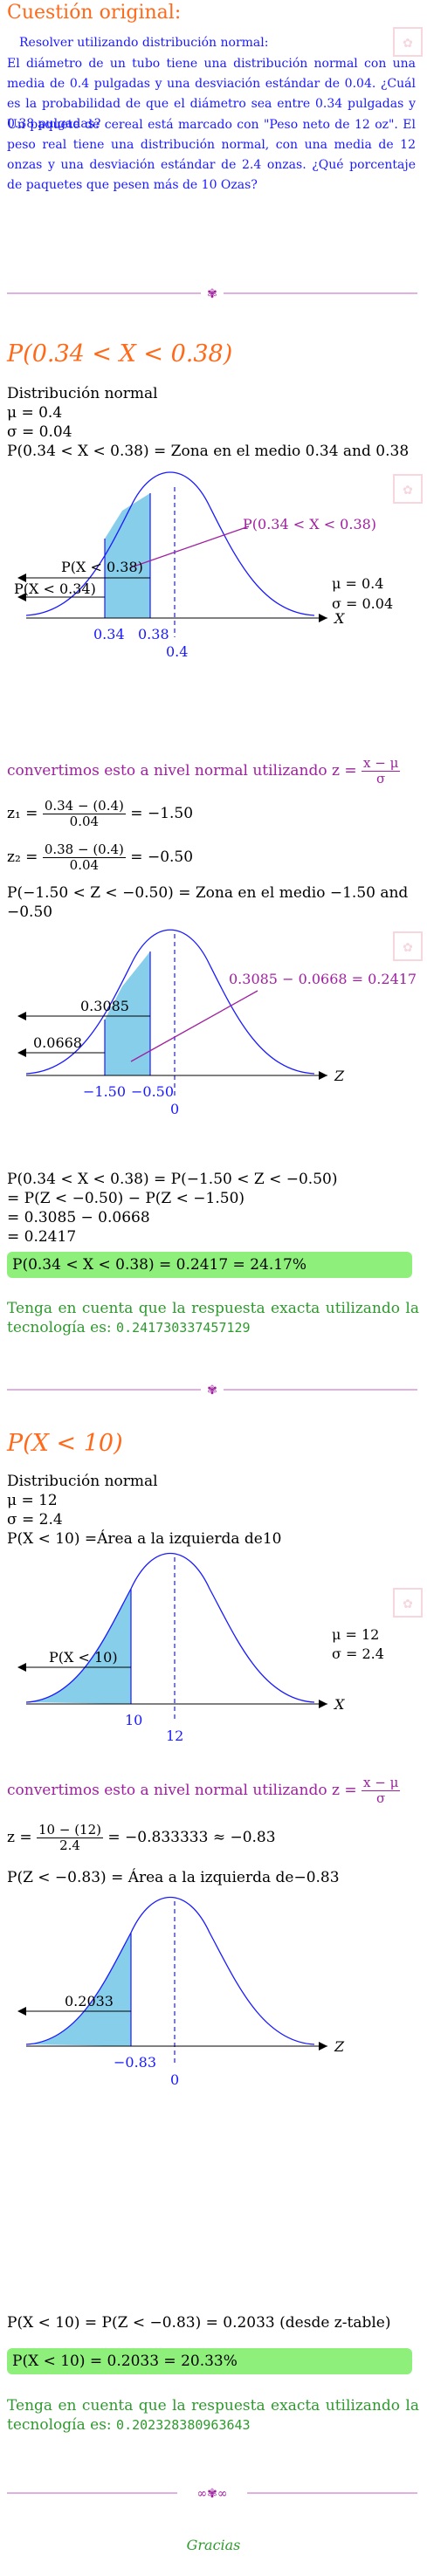  Describe the element at coordinates (209, 1265) in the screenshot. I see `part1-answer: P(0.34 < X < 0.38) = 0.2417 = 24.17%` at that location.